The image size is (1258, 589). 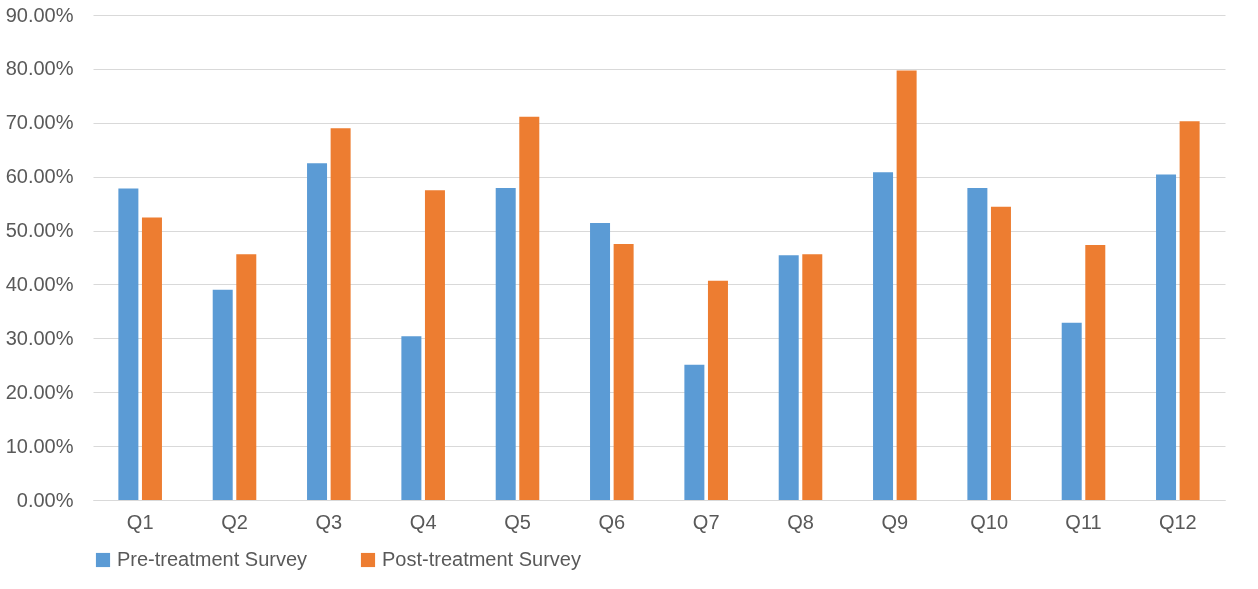 I want to click on x-tick-label: Q7, so click(x=706, y=521).